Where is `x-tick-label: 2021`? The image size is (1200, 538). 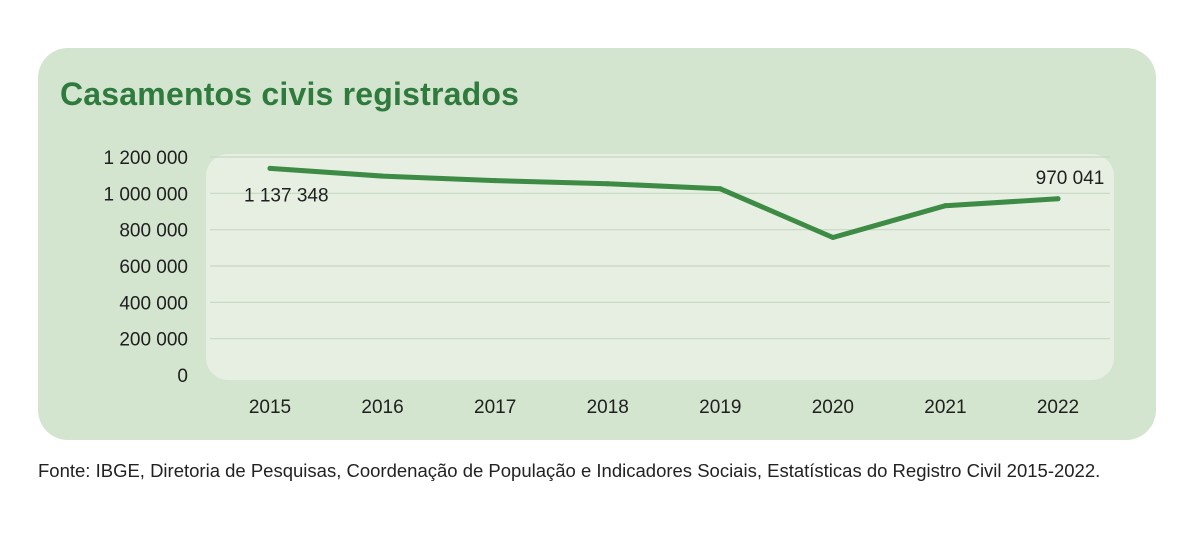 x-tick-label: 2021 is located at coordinates (945, 407).